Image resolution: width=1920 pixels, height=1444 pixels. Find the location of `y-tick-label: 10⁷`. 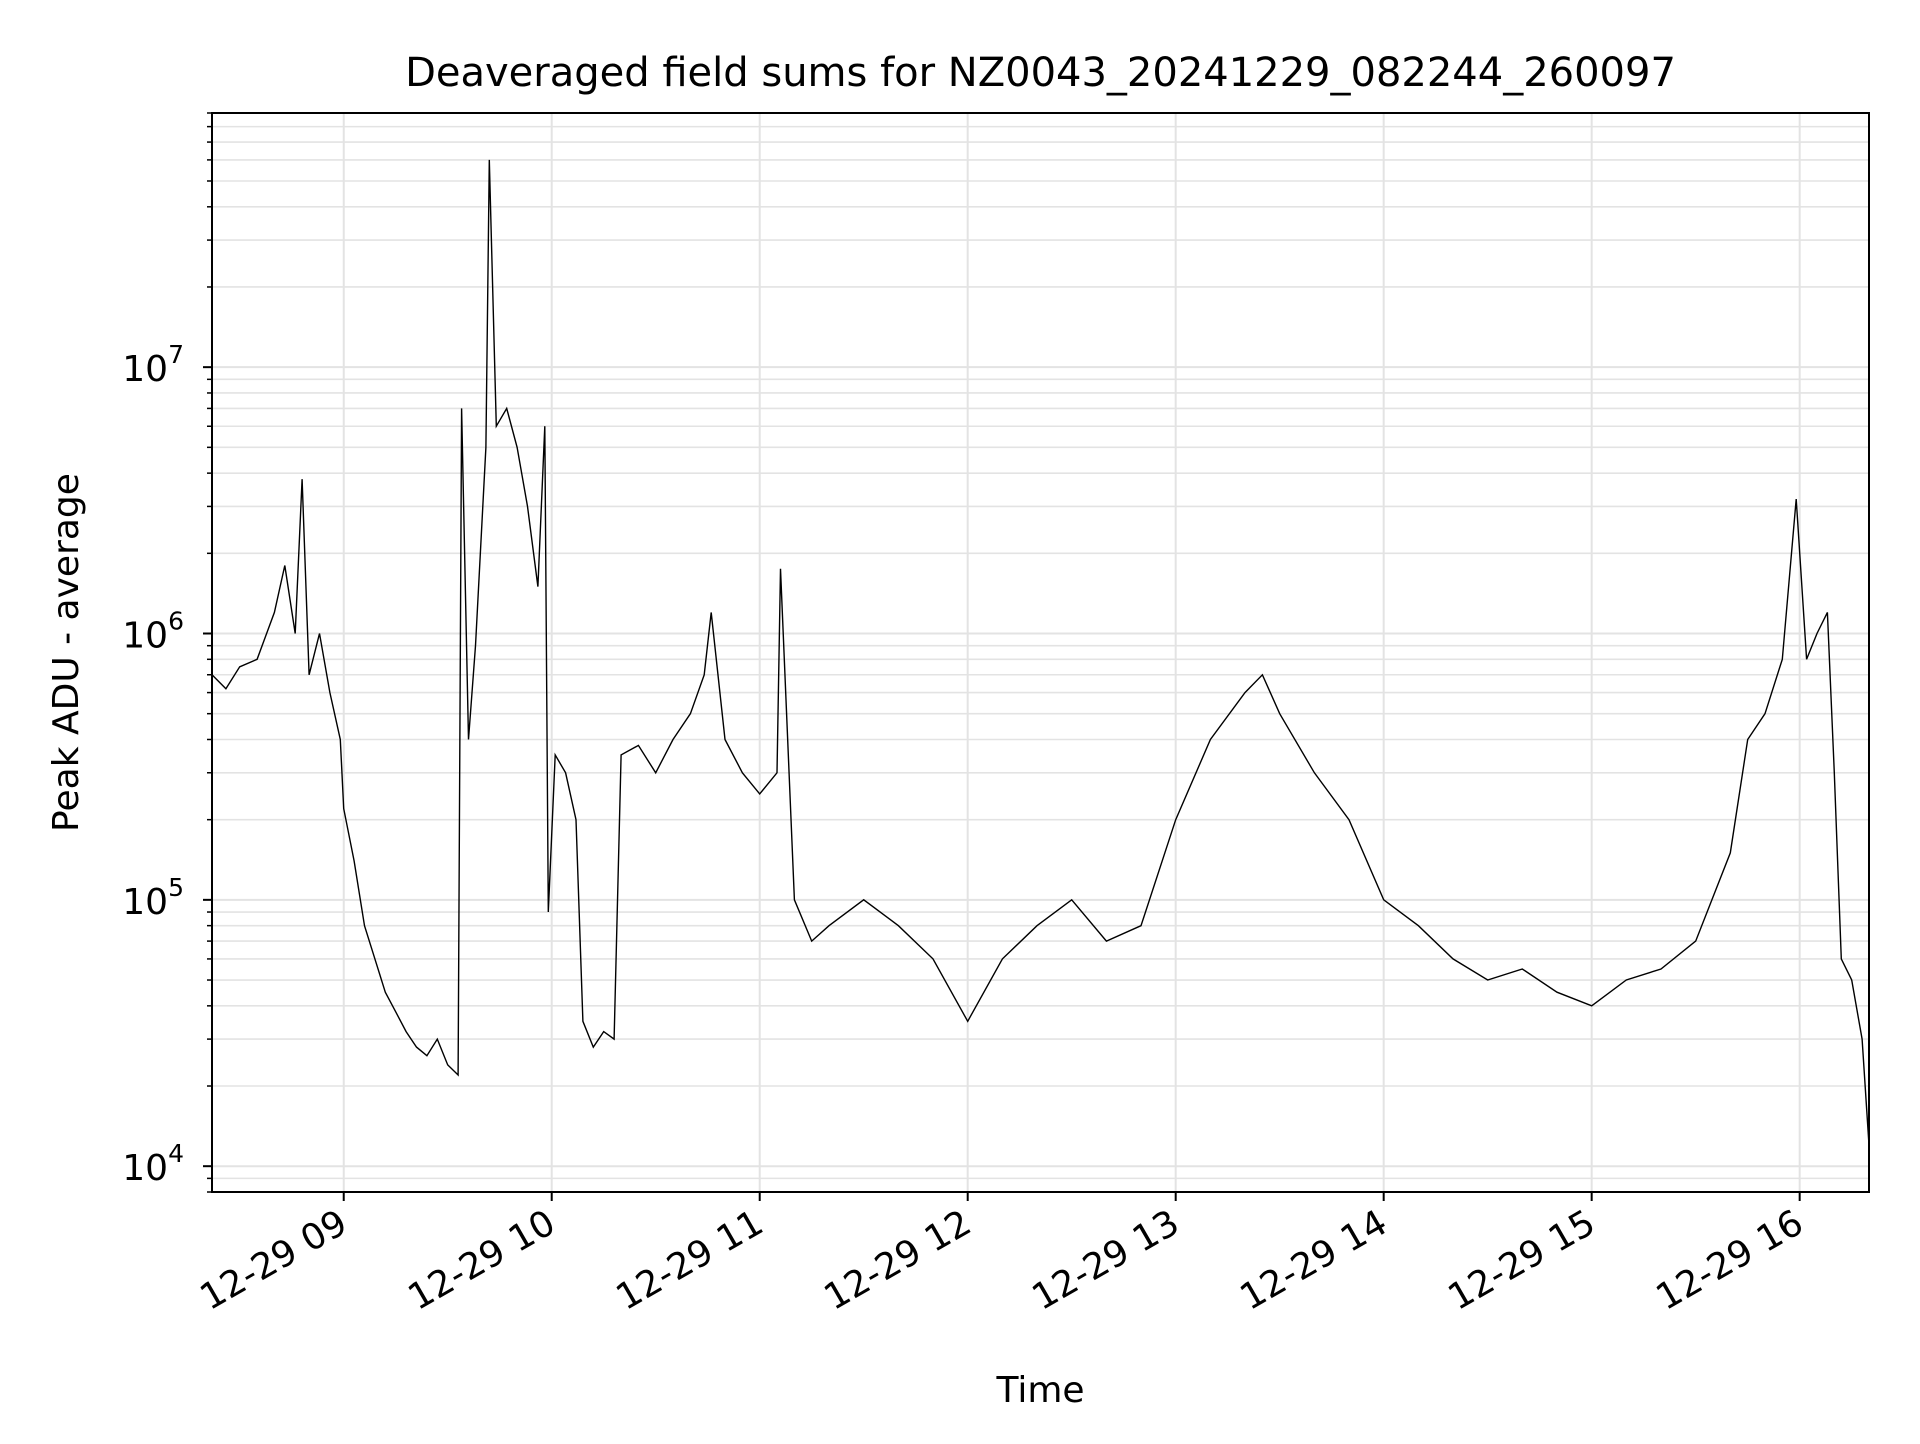

y-tick-label: 10⁷ is located at coordinates (153, 365).